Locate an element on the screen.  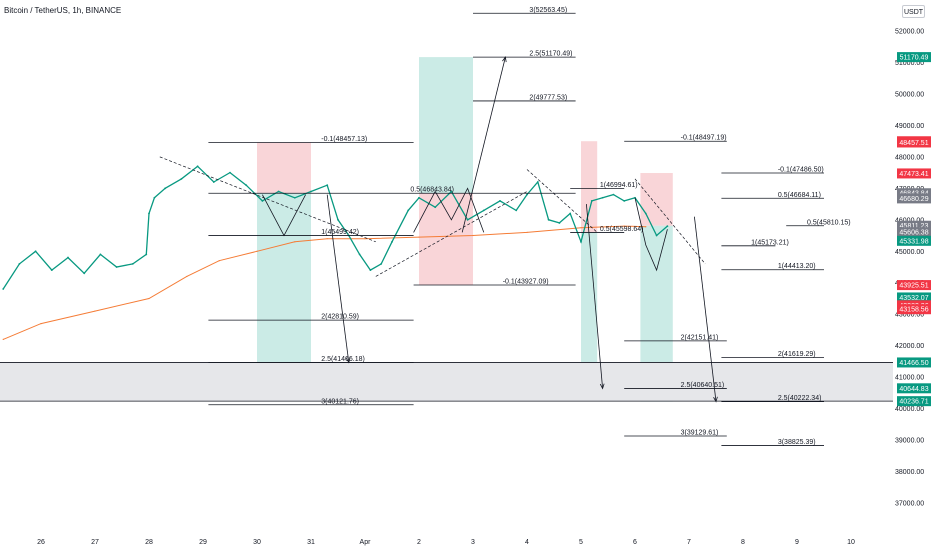
price-badge-label: 47473.41 is located at coordinates (913, 174).